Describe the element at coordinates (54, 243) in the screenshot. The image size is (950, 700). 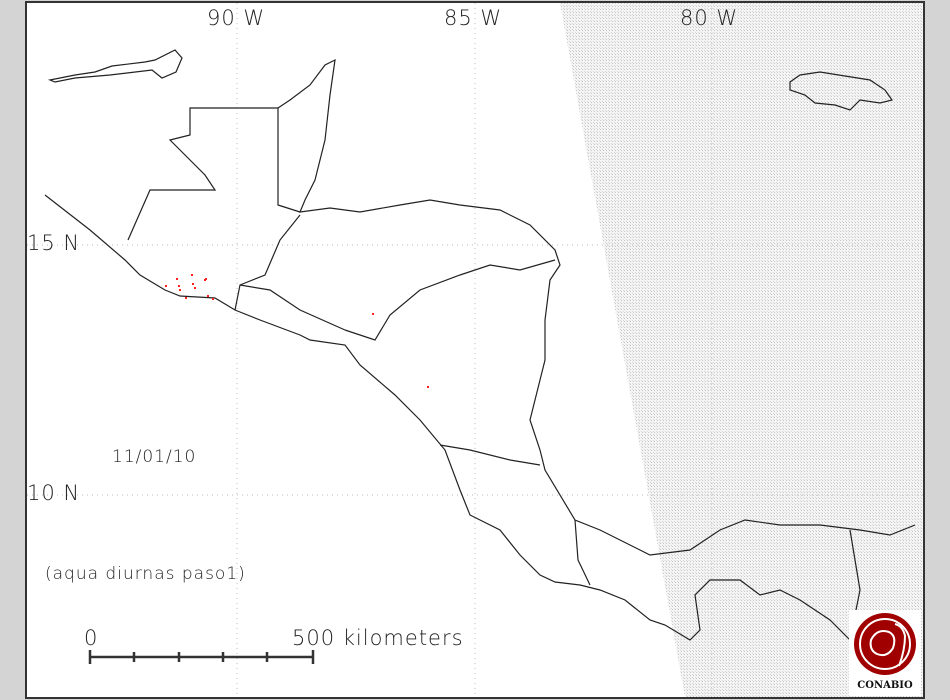
I see `latitude-label: 15 N` at that location.